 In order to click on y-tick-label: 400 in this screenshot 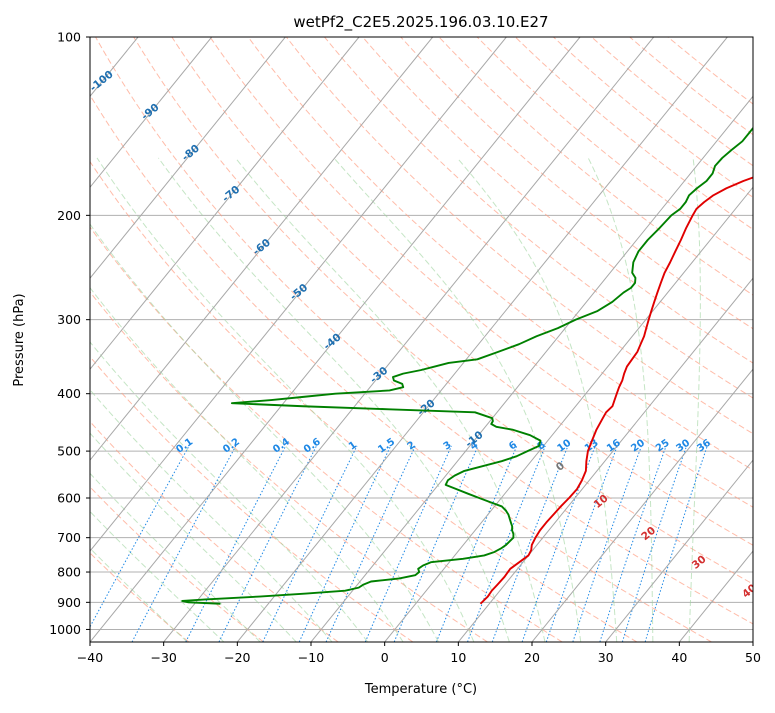, I will do `click(69, 393)`.